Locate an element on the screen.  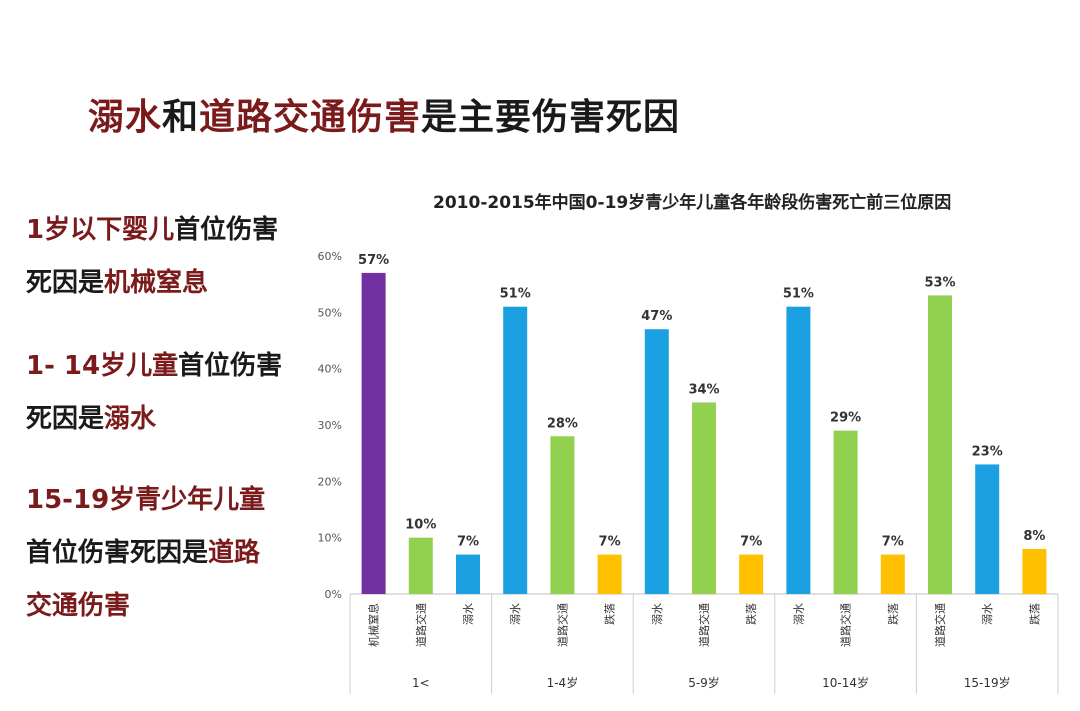
group-label: 15-19岁 is located at coordinates (987, 682).